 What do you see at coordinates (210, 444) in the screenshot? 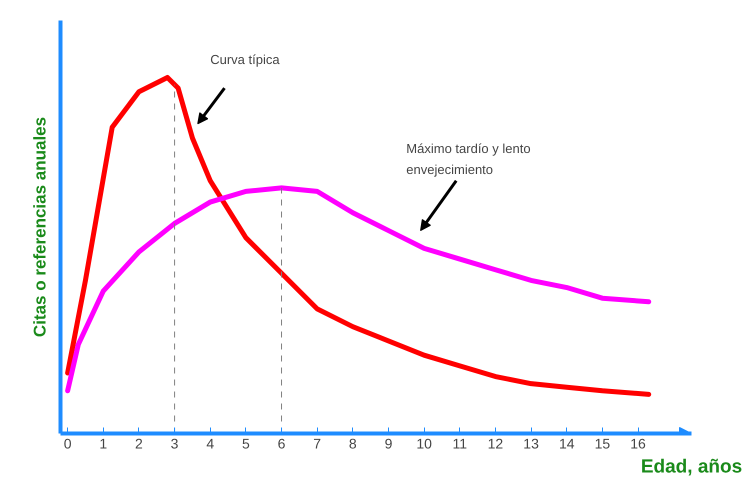
I see `x-tick-label: 4` at bounding box center [210, 444].